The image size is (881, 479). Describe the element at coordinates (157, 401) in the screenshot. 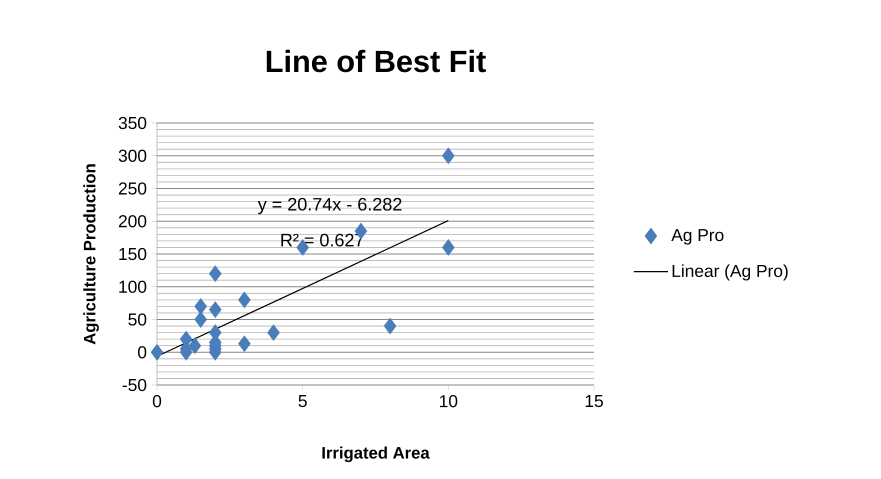

I see `x-tick-label: 0` at that location.